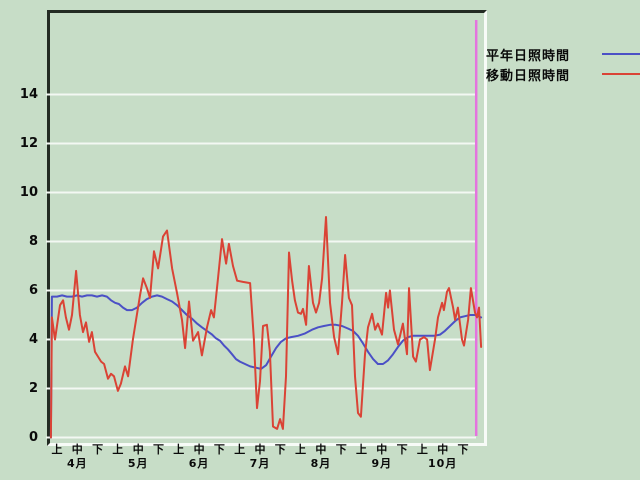 This screenshot has height=480, width=640. I want to click on x-tick-label-10-2: 下, so click(463, 449).